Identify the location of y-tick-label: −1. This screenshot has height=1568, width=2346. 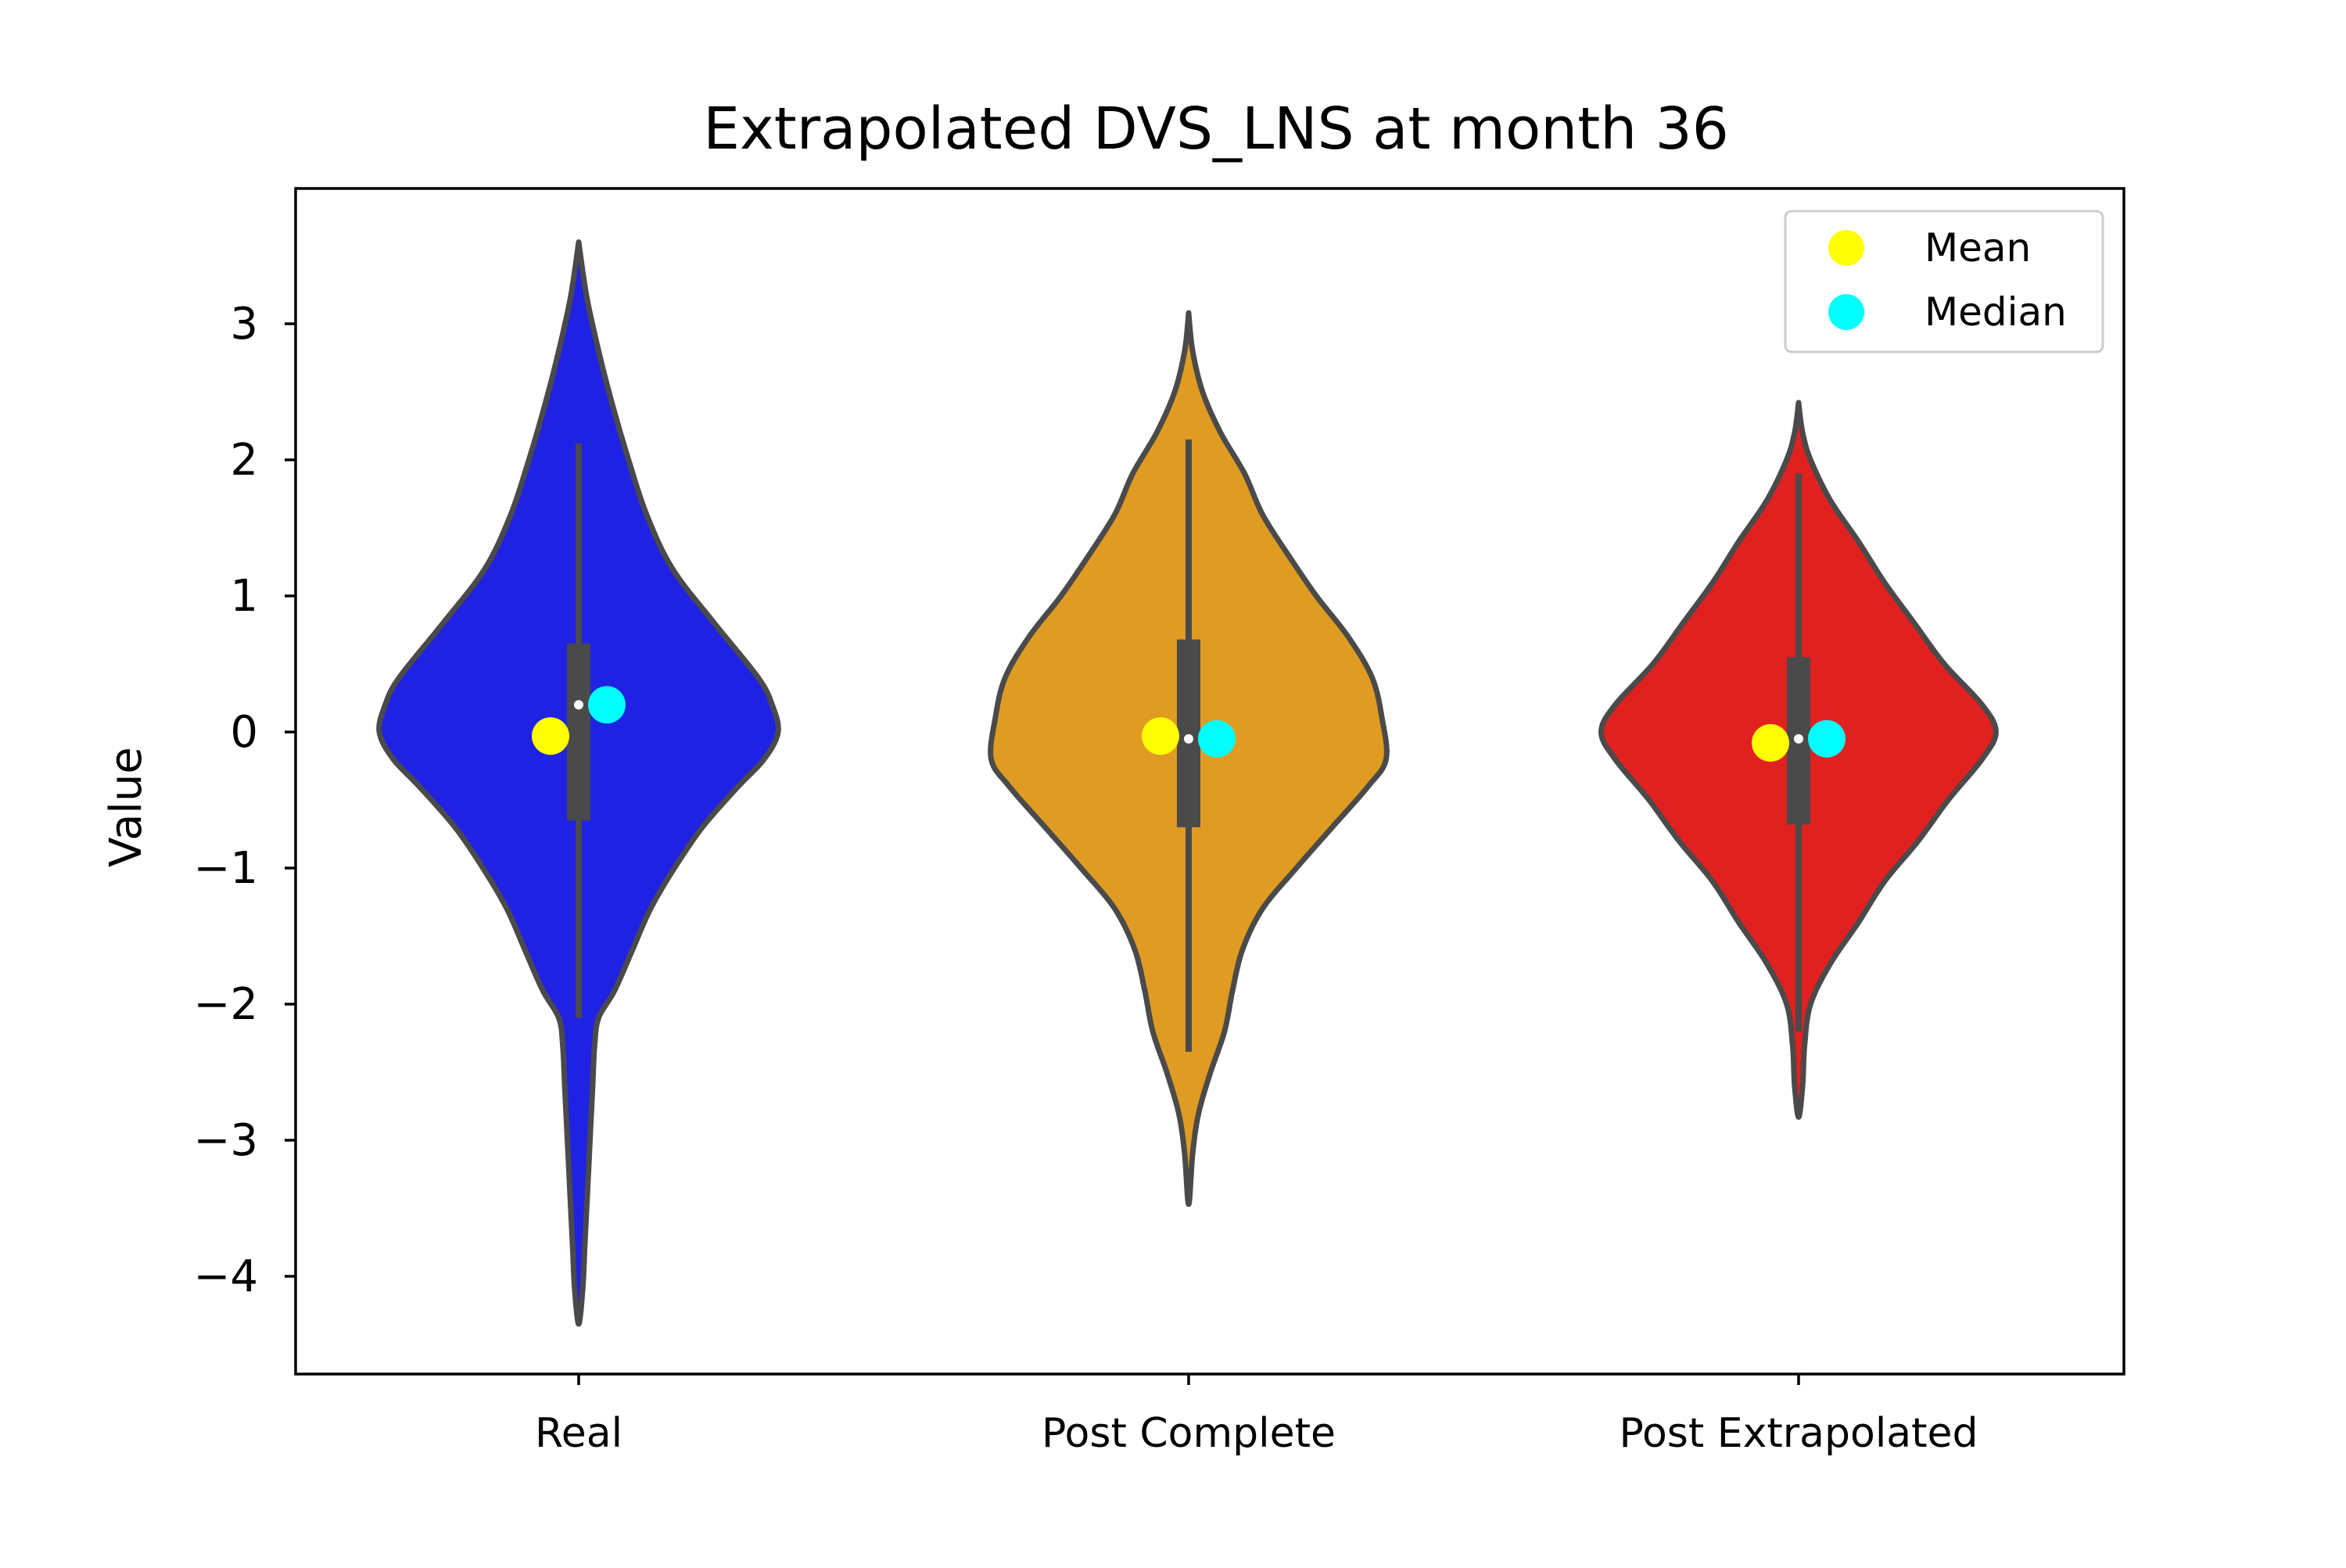
(225, 868).